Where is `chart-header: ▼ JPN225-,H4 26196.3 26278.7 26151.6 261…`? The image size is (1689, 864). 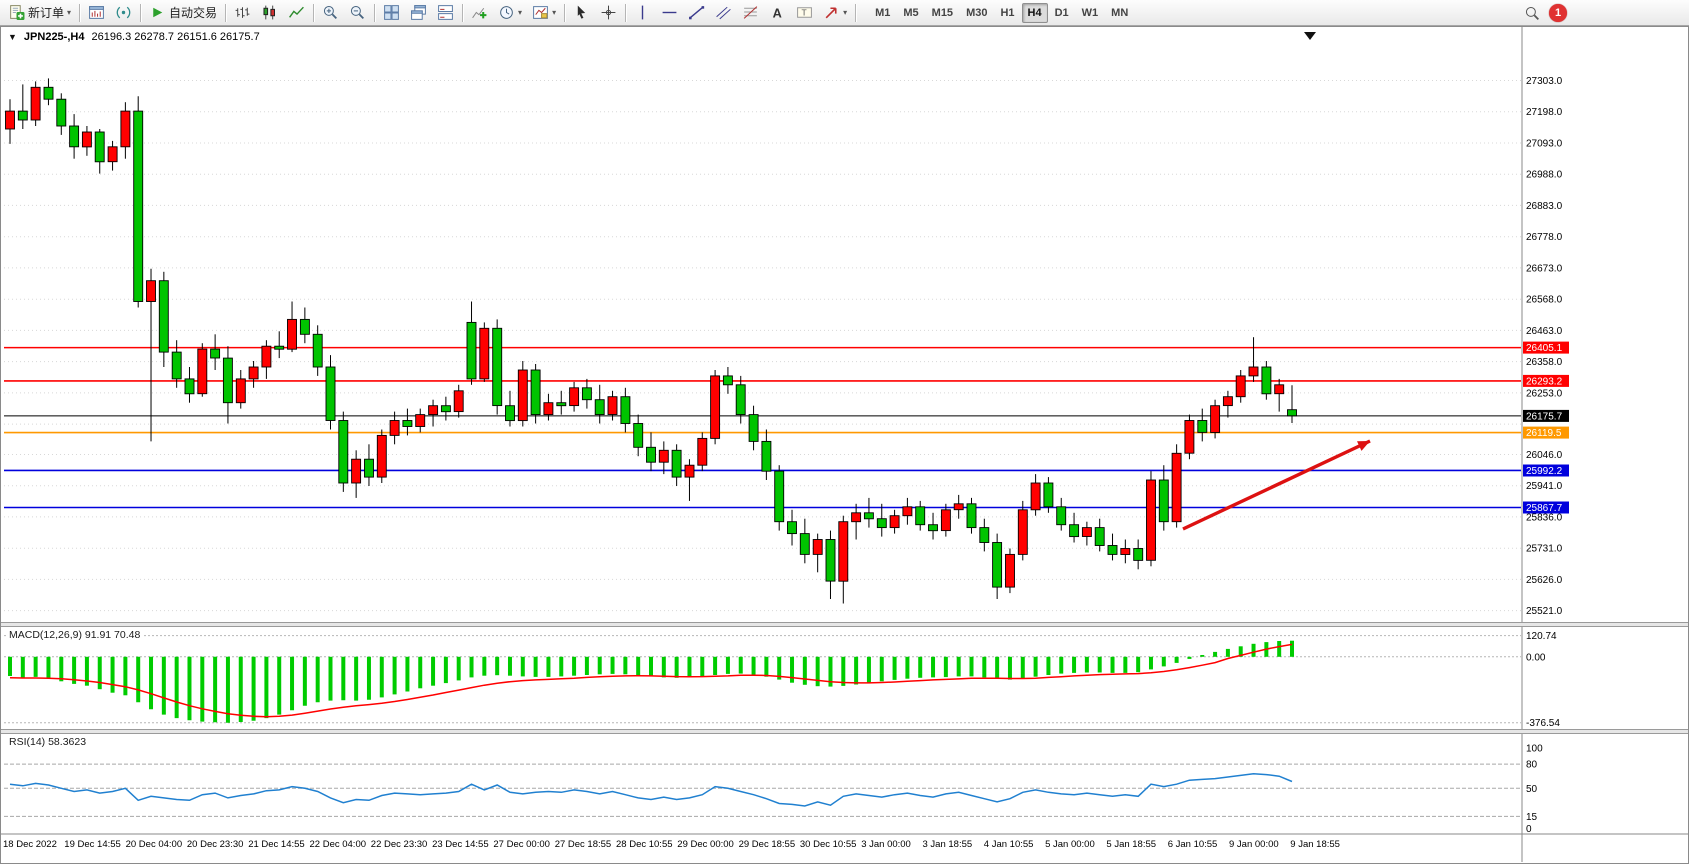 chart-header: ▼ JPN225-,H4 26196.3 26278.7 26151.6 261… is located at coordinates (134, 37).